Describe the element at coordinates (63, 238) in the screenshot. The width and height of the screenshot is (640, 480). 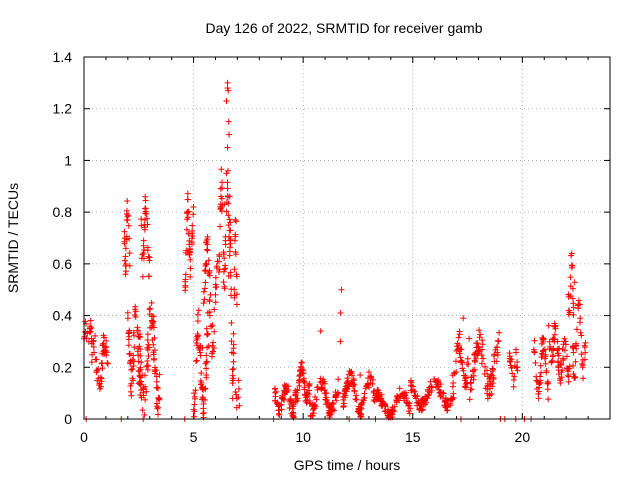
I see `y-tick-labels: 0 0.2 0.4 0.6 0.8 1 1.2 1.4` at that location.